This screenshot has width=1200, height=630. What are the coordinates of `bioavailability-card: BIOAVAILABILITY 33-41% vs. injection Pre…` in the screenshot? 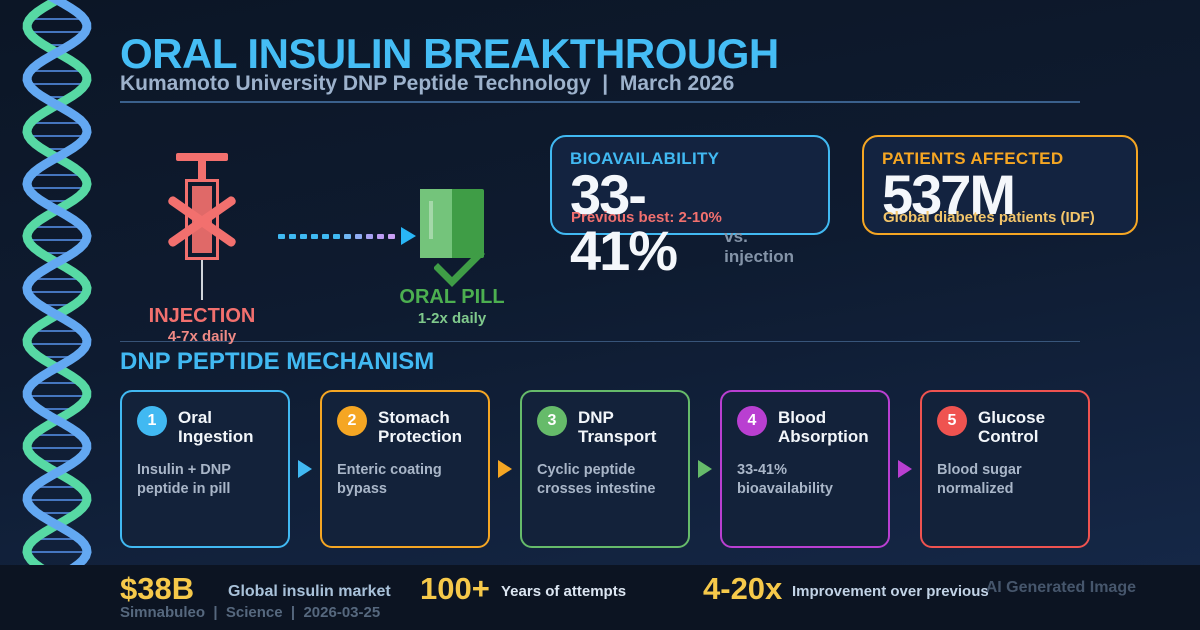 It's located at (690, 207).